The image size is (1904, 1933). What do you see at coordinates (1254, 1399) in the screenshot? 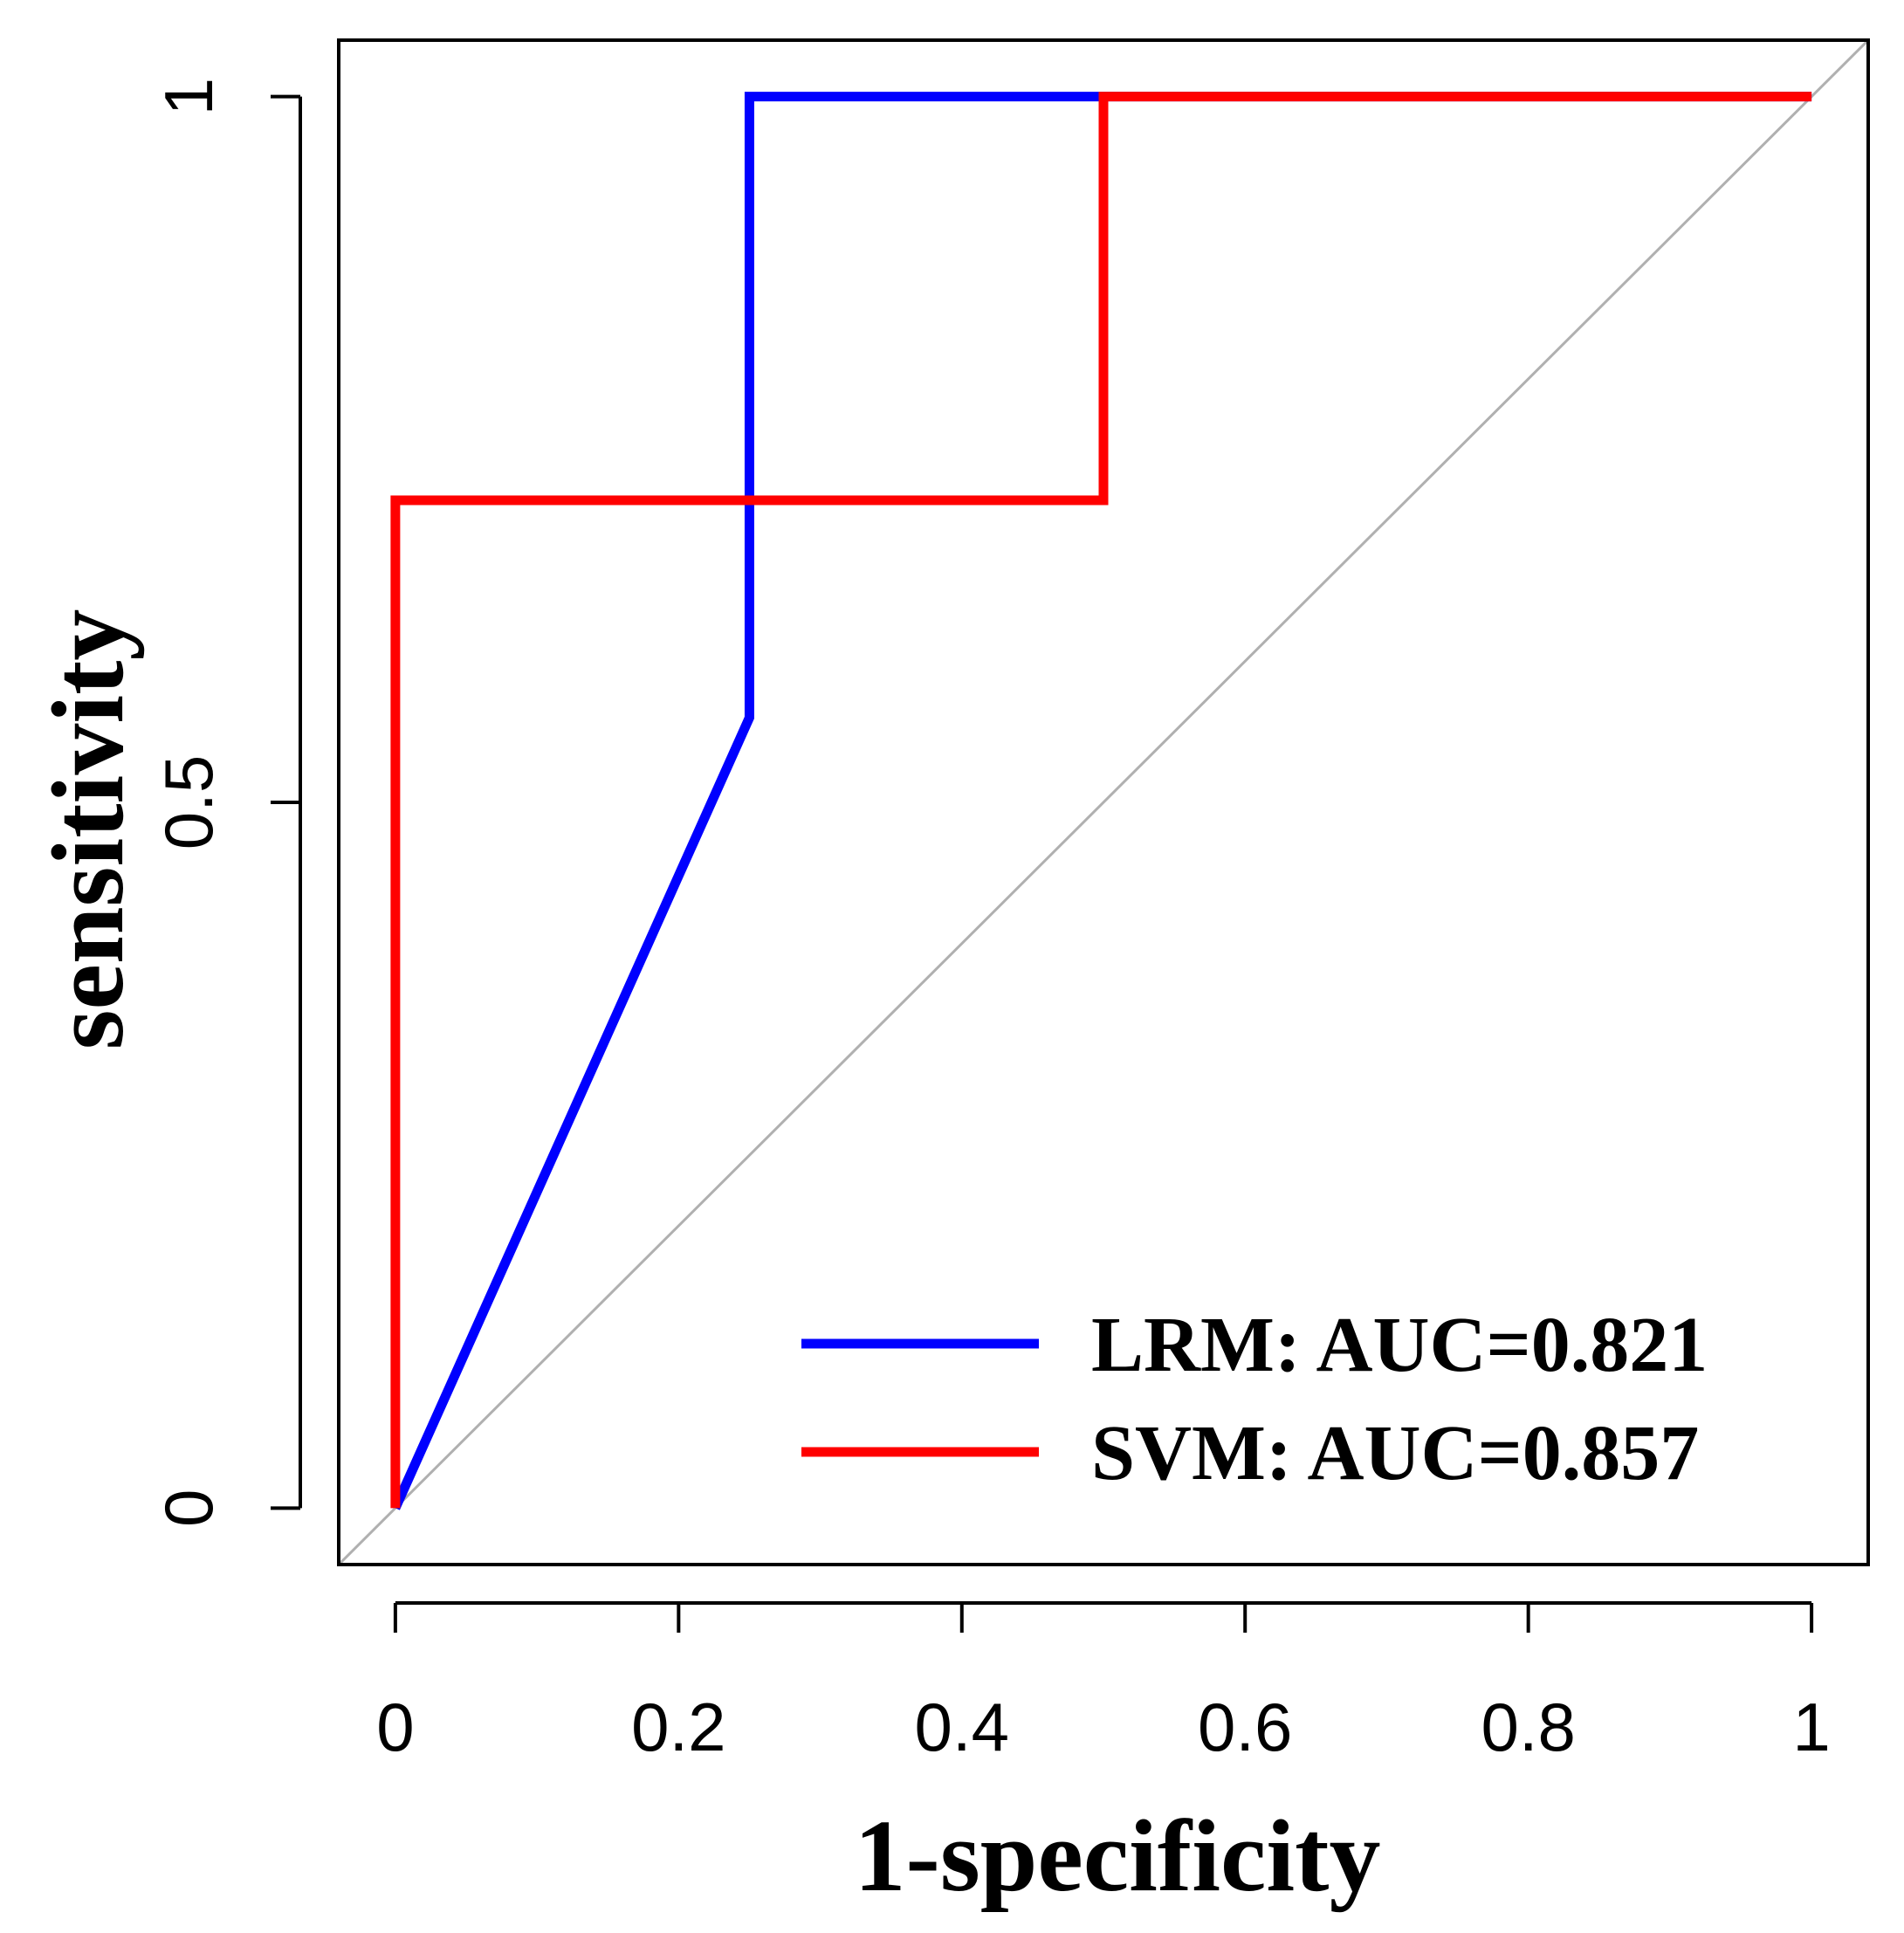
I see `legend: LRM: AUC=0.821 SVM: AUC=0.857` at bounding box center [1254, 1399].